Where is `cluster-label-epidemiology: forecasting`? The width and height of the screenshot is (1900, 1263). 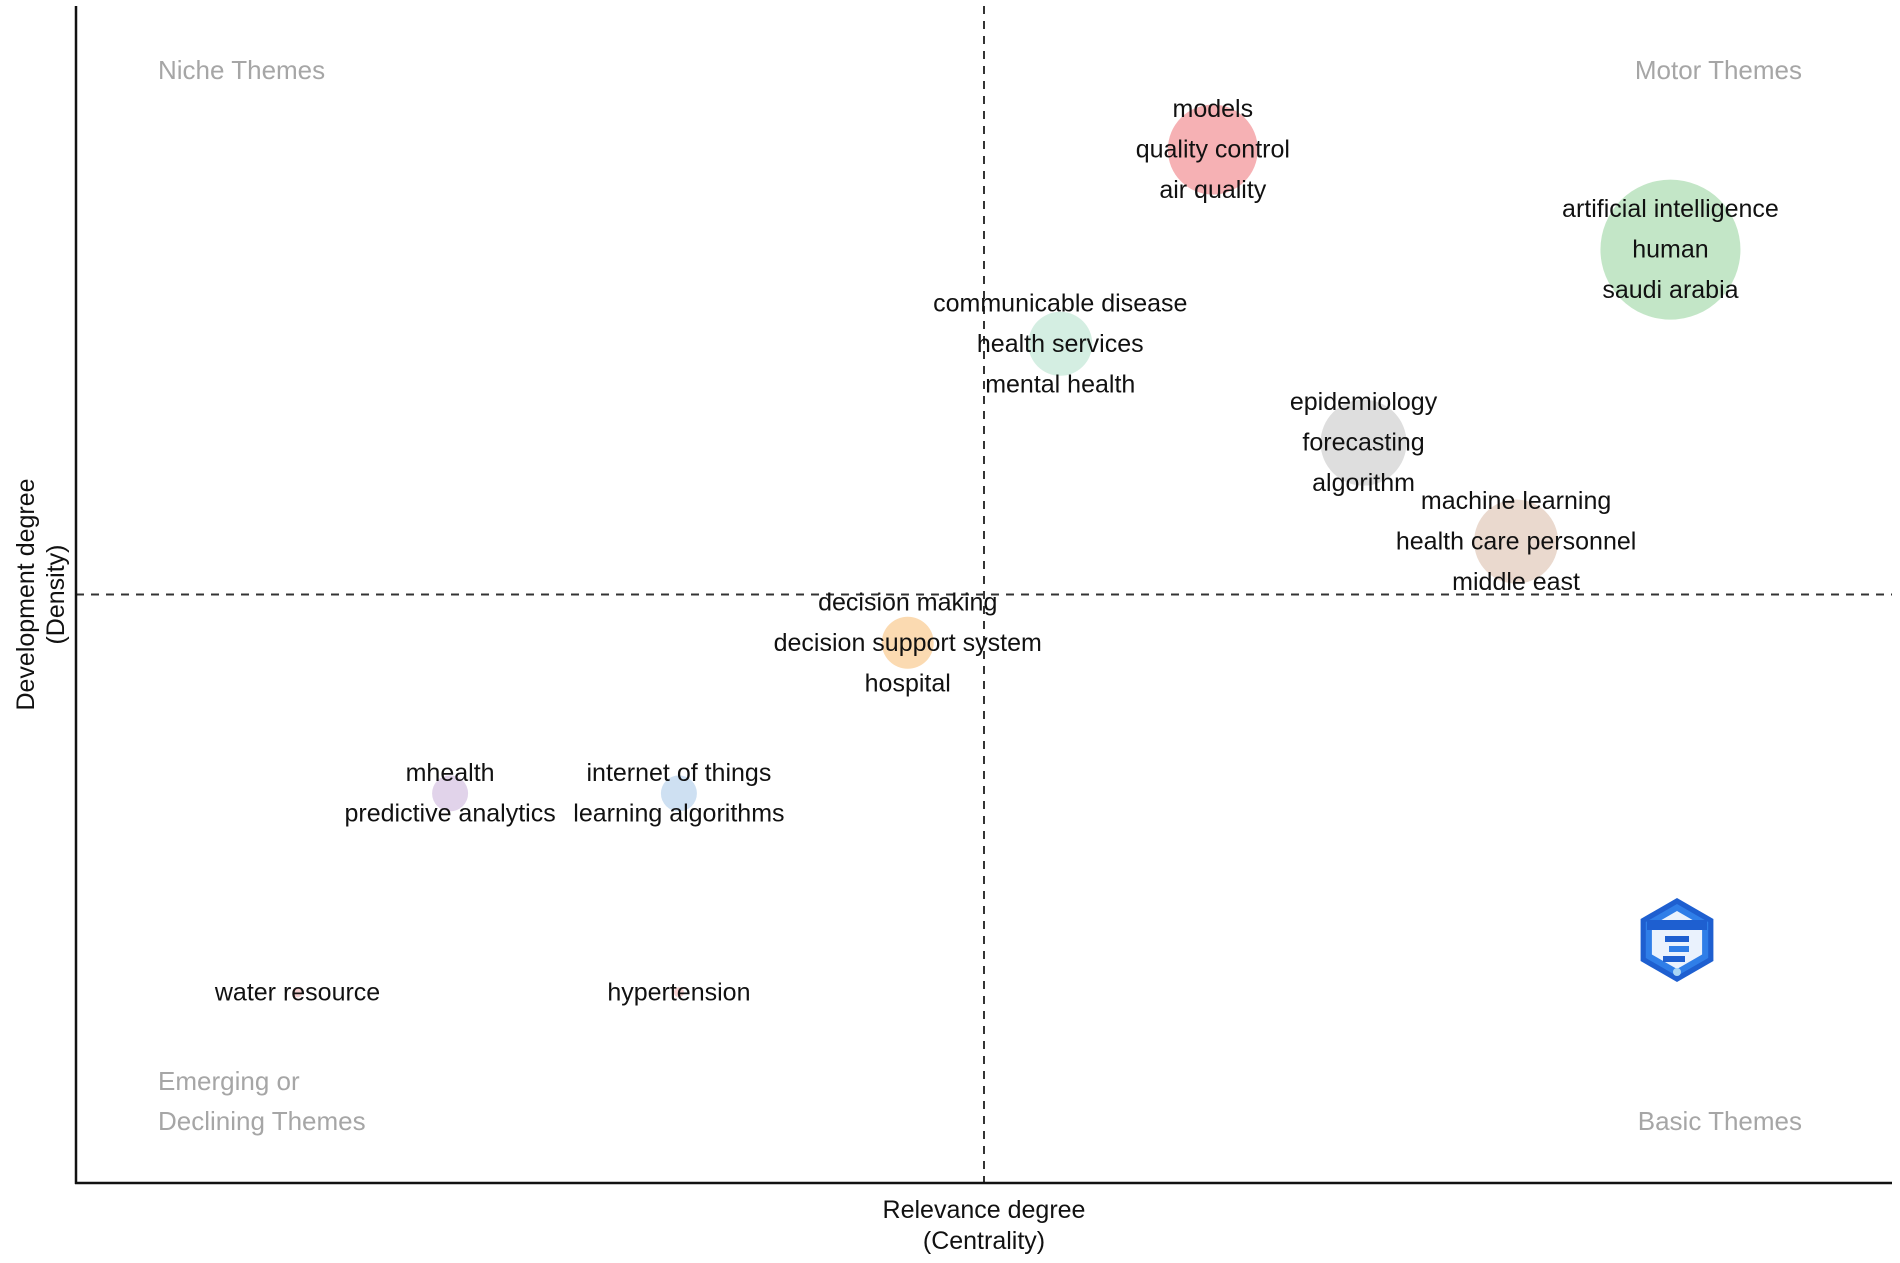 cluster-label-epidemiology: forecasting is located at coordinates (1363, 443).